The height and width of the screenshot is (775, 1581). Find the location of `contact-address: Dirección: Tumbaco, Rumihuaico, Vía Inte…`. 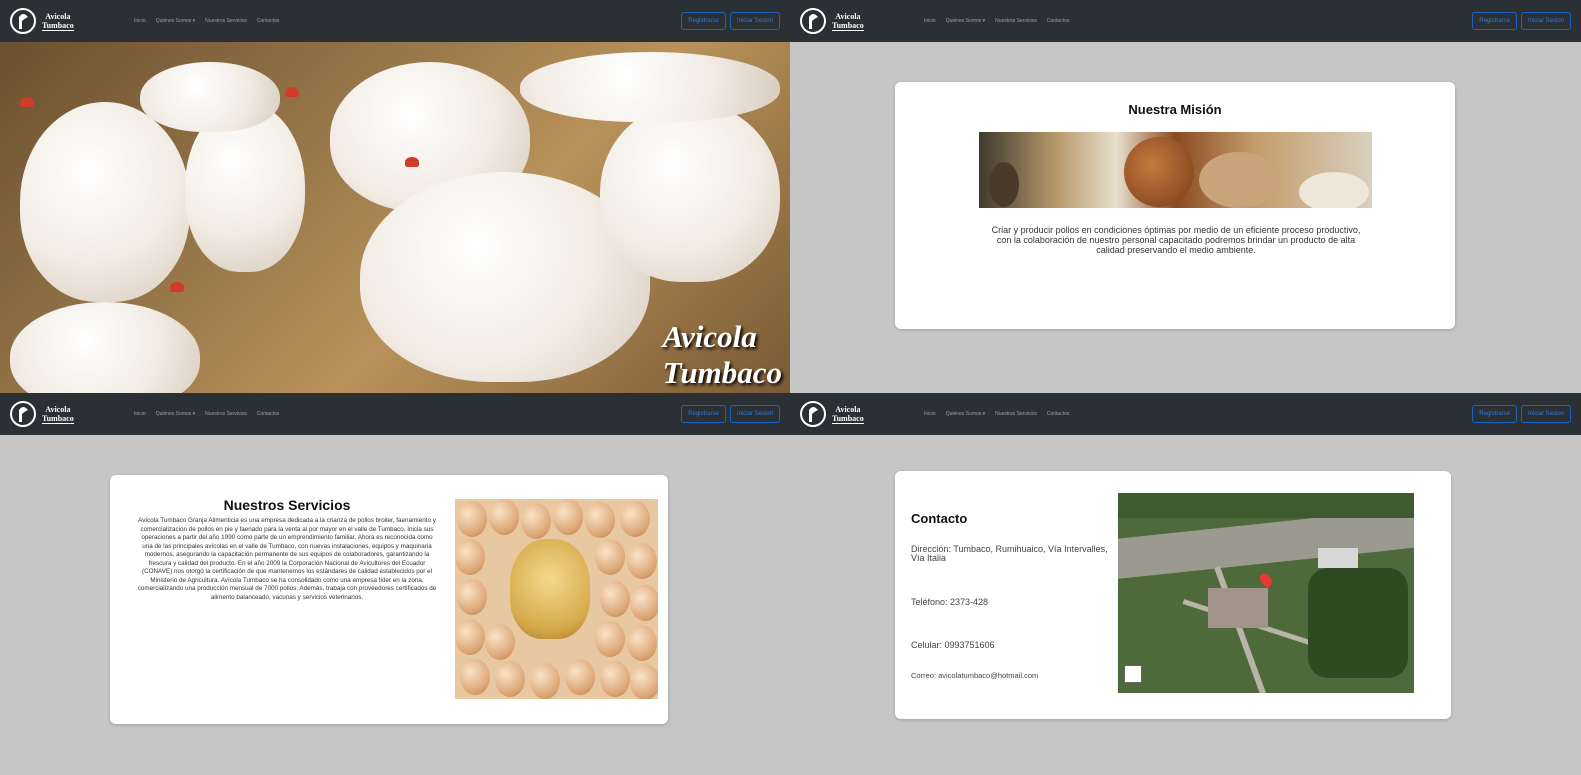

contact-address: Dirección: Tumbaco, Rumihuaico, Vía Inte… is located at coordinates (1009, 553).